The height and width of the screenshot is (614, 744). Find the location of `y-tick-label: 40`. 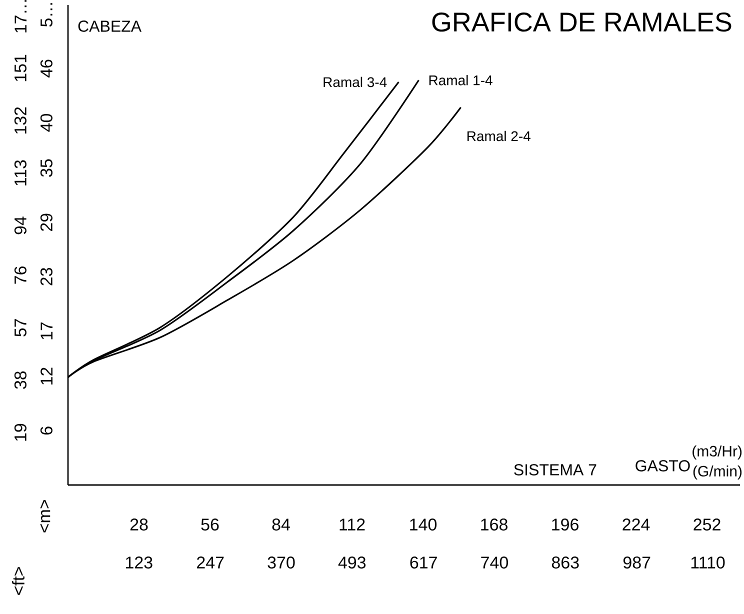

y-tick-label: 40 is located at coordinates (46, 123).